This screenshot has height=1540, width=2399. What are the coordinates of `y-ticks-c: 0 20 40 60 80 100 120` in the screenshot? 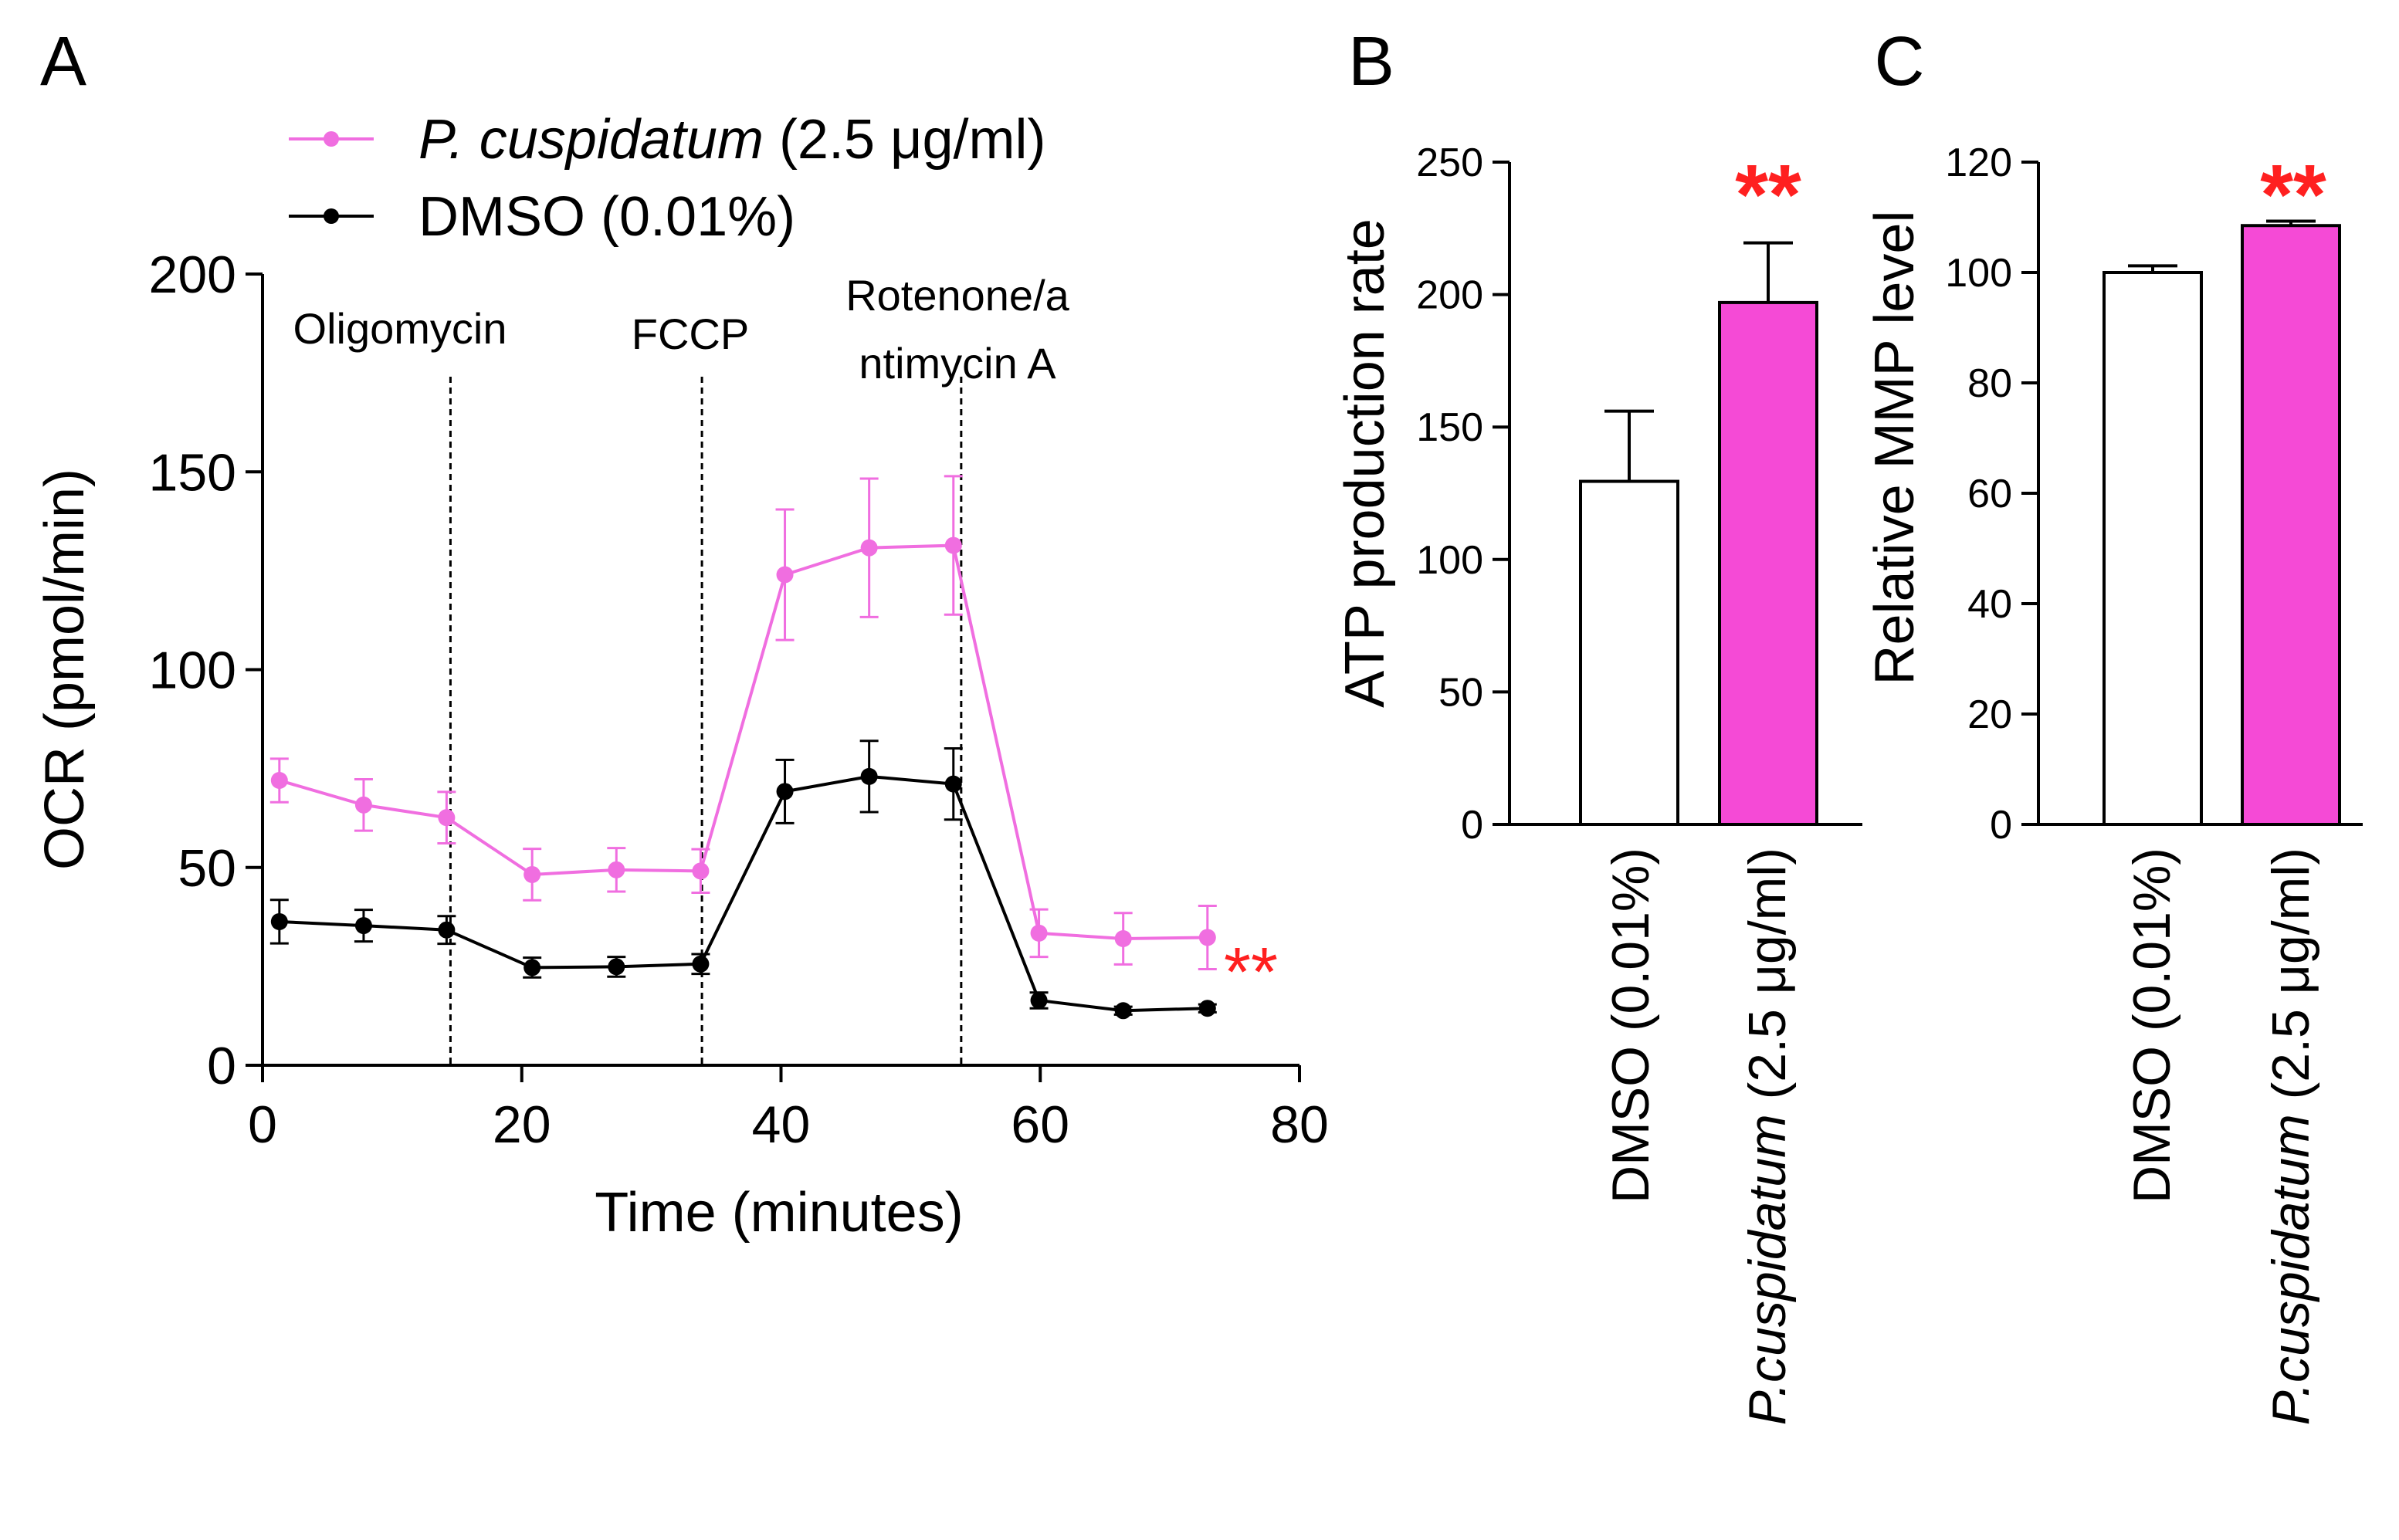 It's located at (1991, 494).